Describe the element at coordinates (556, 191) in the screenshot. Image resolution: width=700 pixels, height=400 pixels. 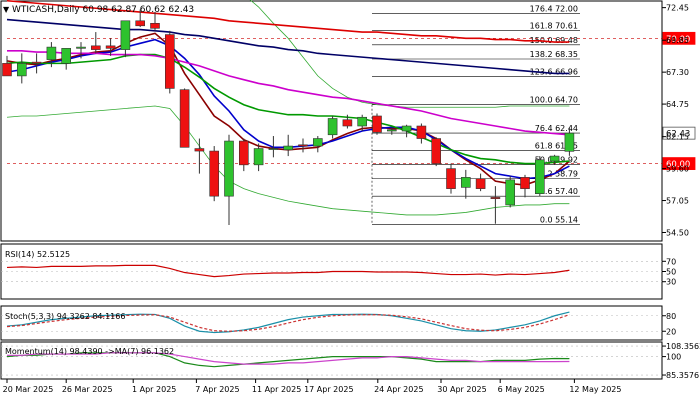
I see `fib-label-23.6: 23.6 57.40` at that location.